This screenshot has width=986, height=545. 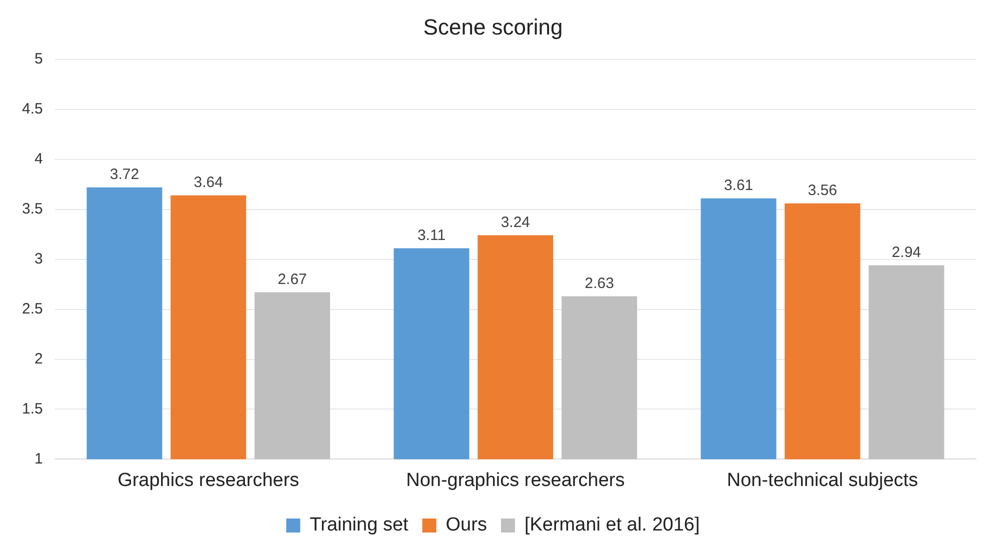 I want to click on data-label: 3.24, so click(x=515, y=222).